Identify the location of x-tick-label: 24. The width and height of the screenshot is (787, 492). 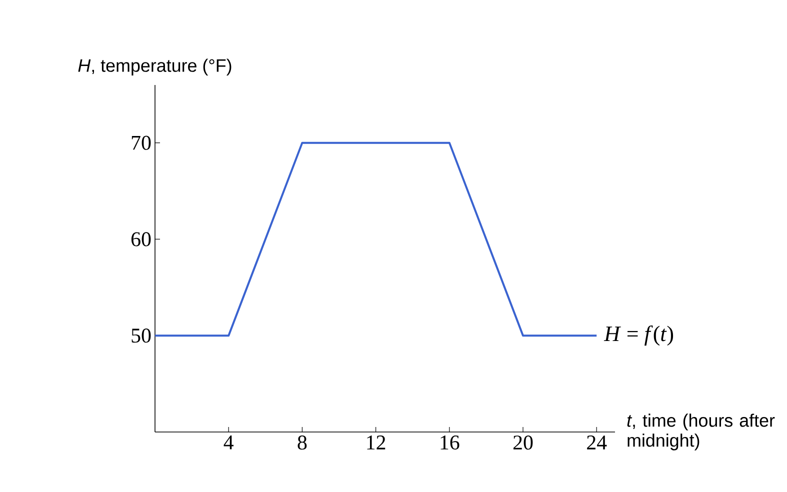
(597, 443).